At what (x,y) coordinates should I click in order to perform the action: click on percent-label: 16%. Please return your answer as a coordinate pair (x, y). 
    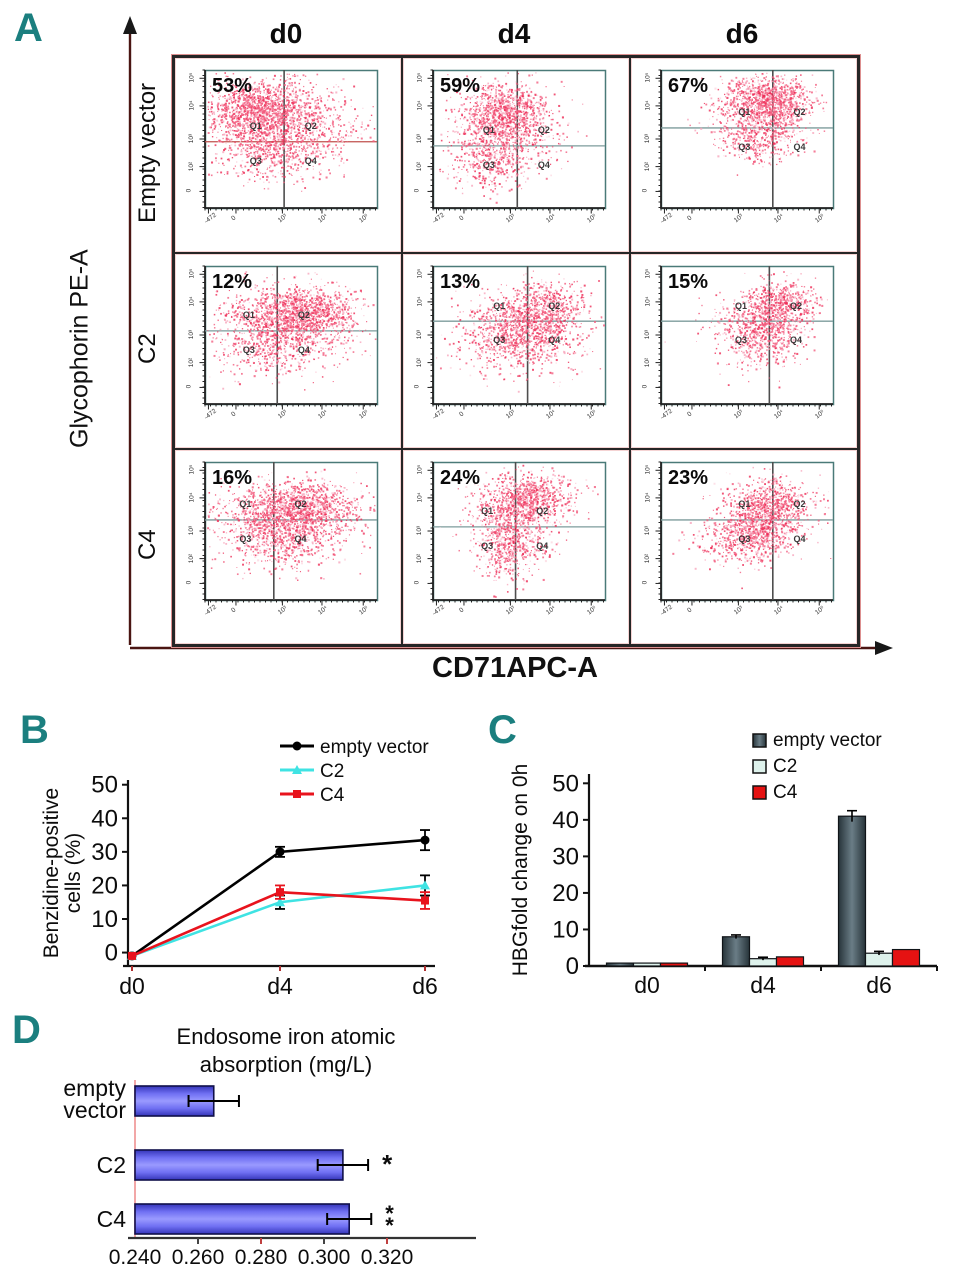
    Looking at the image, I should click on (232, 478).